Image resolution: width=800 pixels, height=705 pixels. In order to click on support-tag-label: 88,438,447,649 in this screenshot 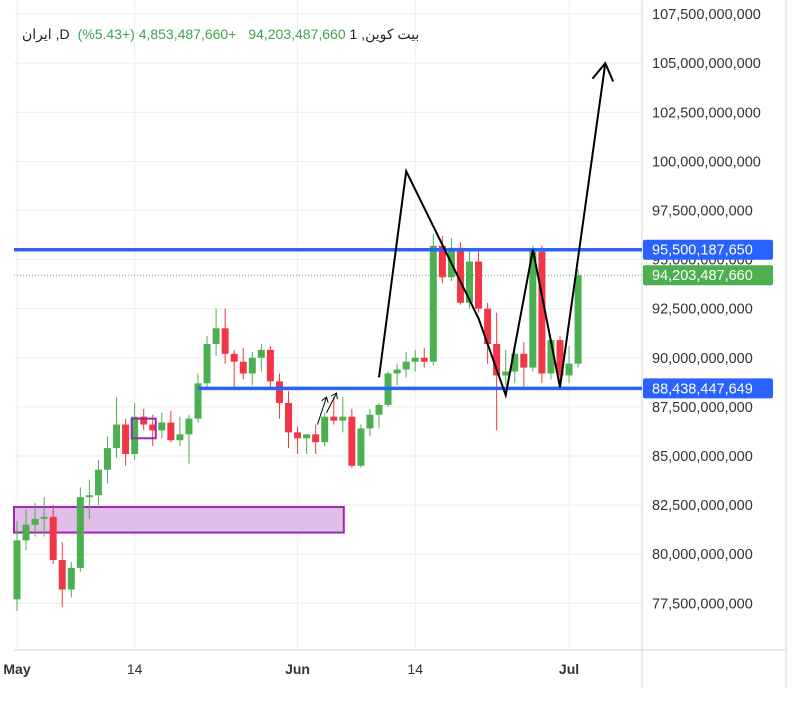, I will do `click(702, 389)`.